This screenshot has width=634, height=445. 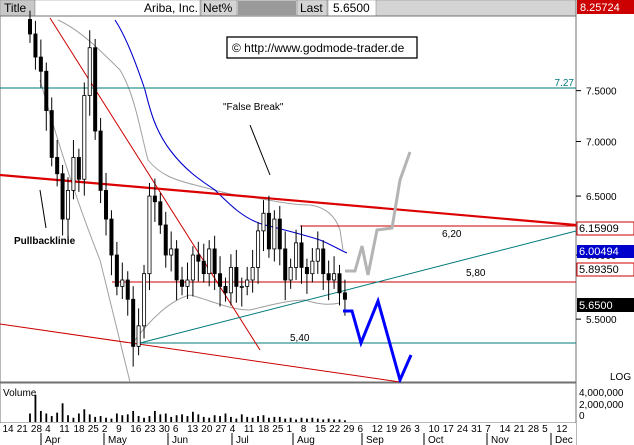 I want to click on log-scale-label: LOG, so click(x=620, y=377).